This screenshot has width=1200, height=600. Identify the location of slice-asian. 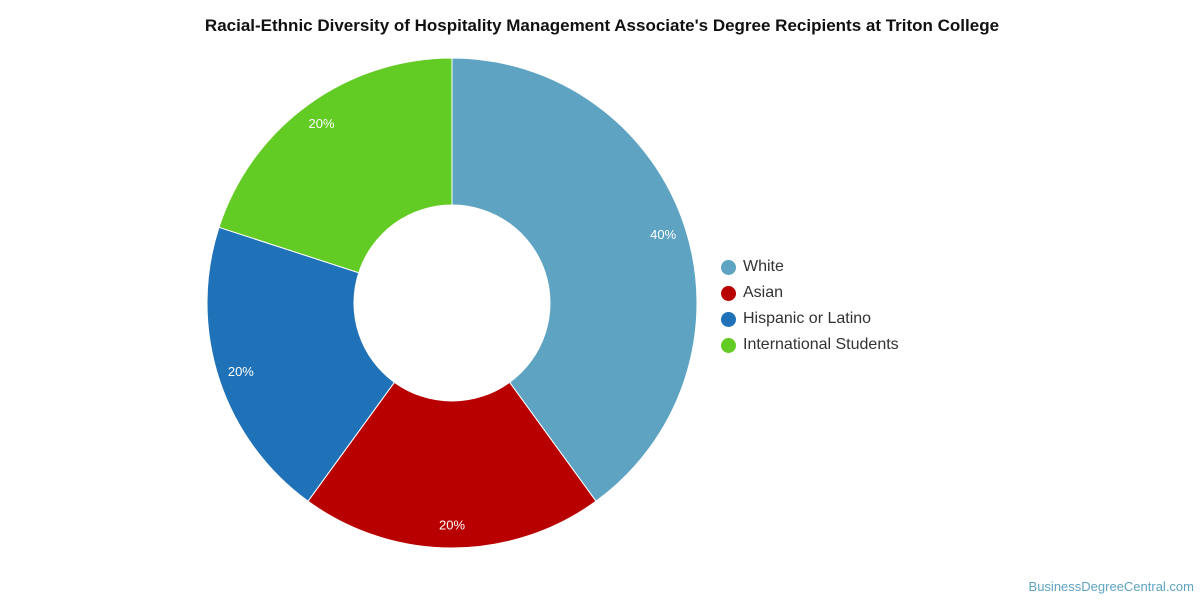
(452, 465).